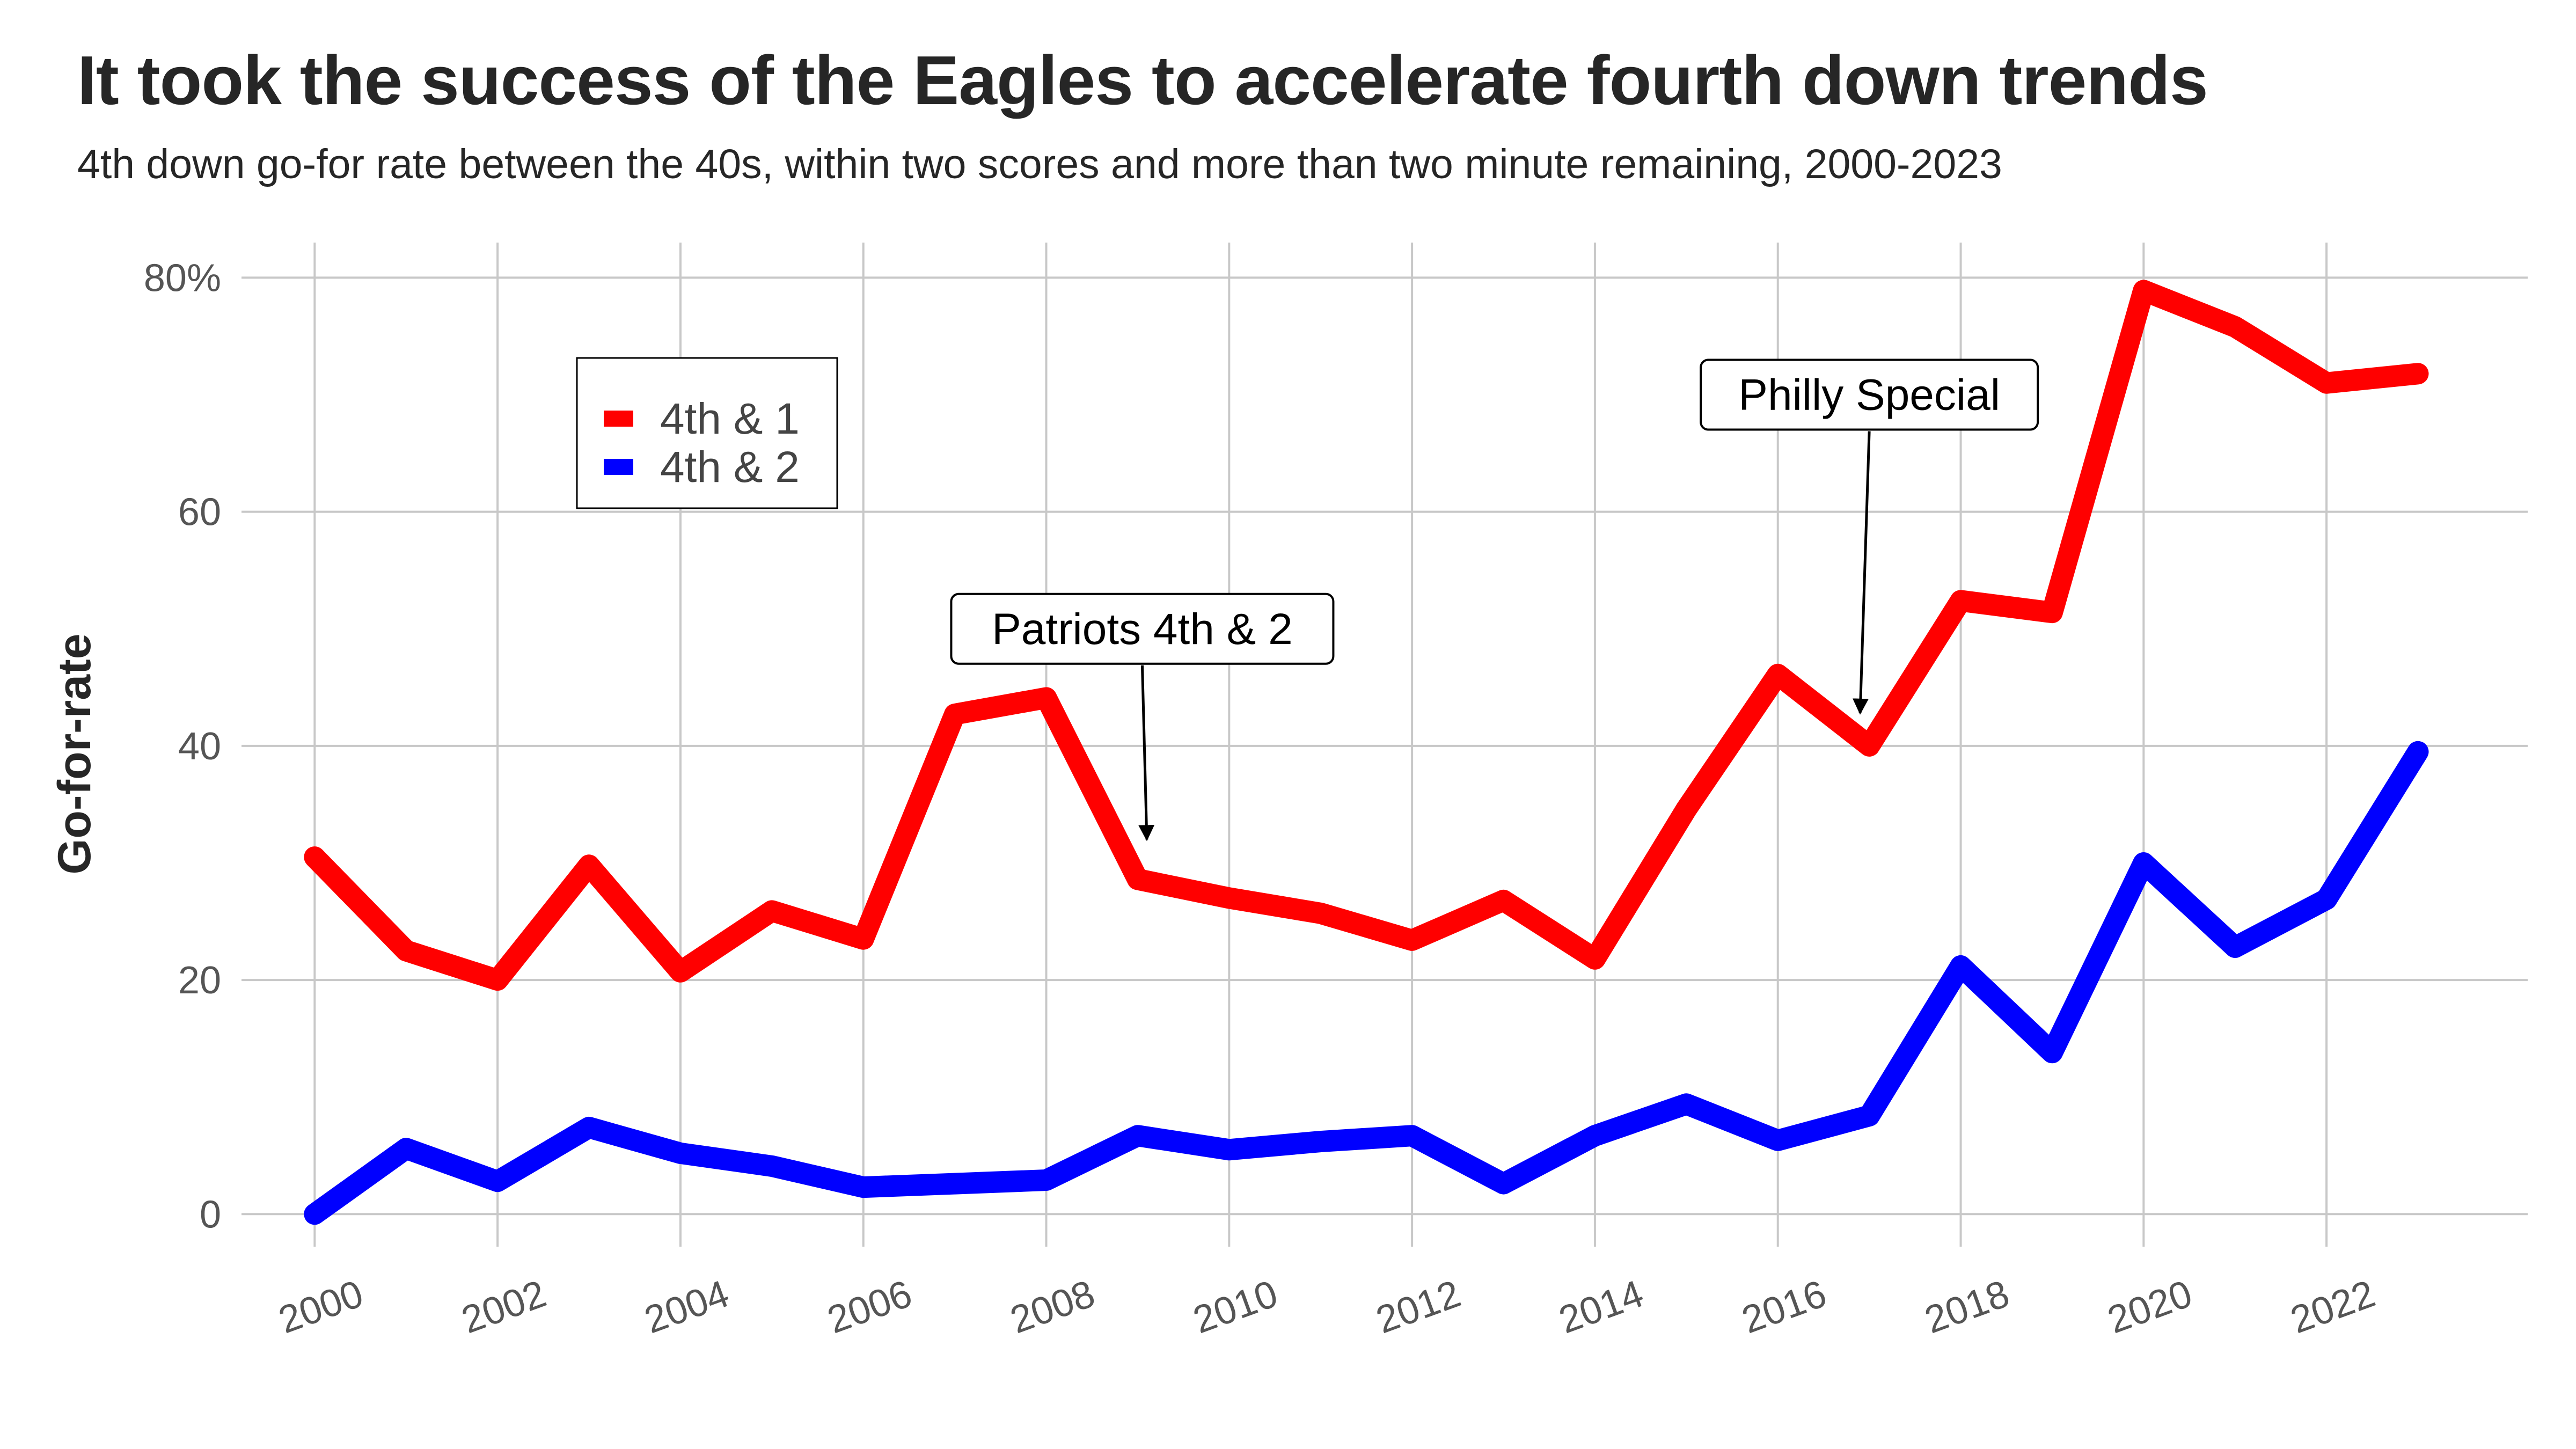  Describe the element at coordinates (1784, 1307) in the screenshot. I see `x-tick-label: 2016` at that location.